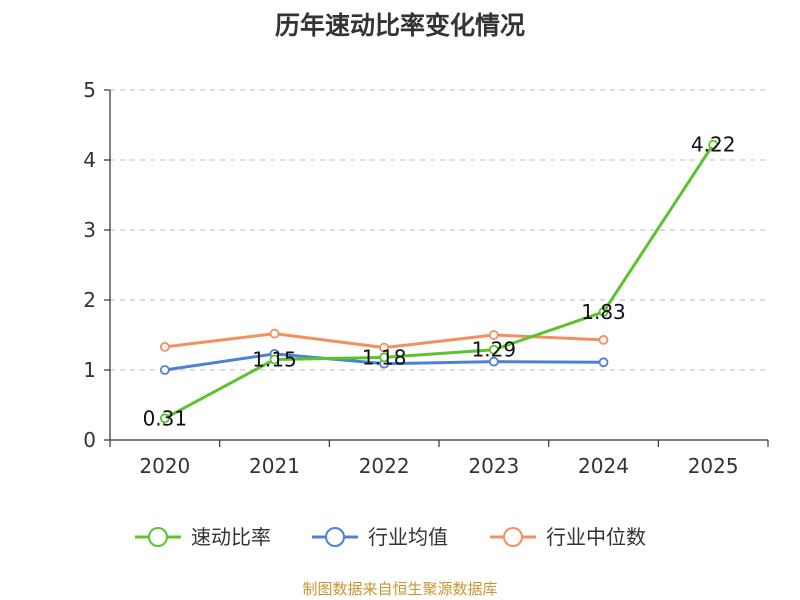  Describe the element at coordinates (603, 466) in the screenshot. I see `x-tick-label-2024: 2024` at that location.